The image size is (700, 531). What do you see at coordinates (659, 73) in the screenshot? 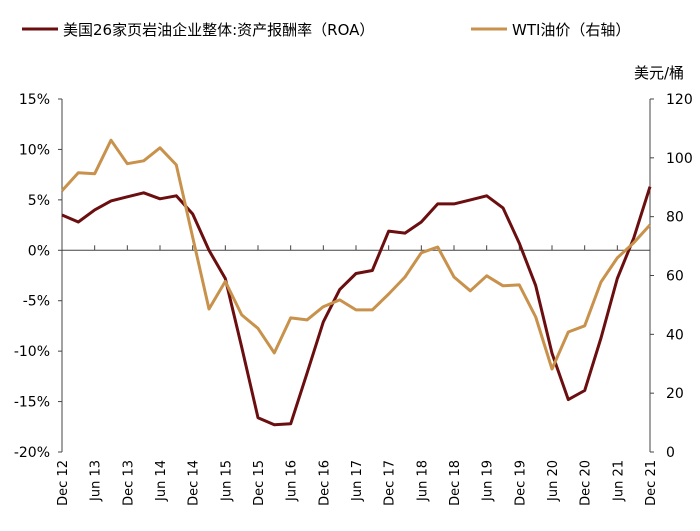
I see `right-axis-unit: 美元/桶` at bounding box center [659, 73].